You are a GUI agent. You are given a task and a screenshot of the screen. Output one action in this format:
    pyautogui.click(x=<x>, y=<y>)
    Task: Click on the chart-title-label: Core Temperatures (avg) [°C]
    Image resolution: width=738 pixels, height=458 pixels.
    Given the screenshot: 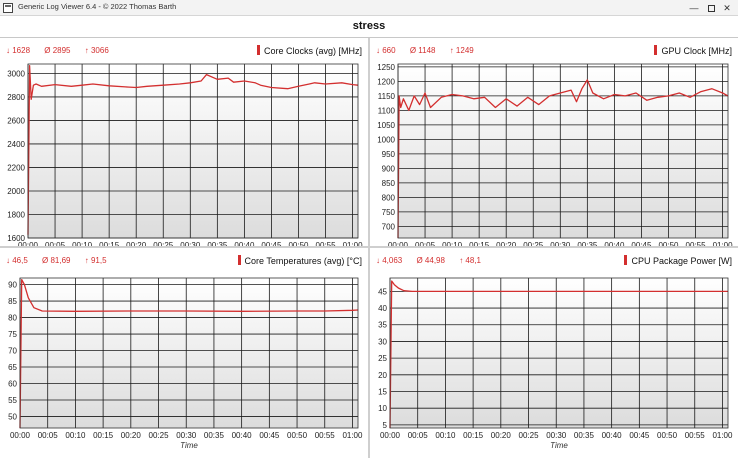 What is the action you would take?
    pyautogui.click(x=303, y=261)
    